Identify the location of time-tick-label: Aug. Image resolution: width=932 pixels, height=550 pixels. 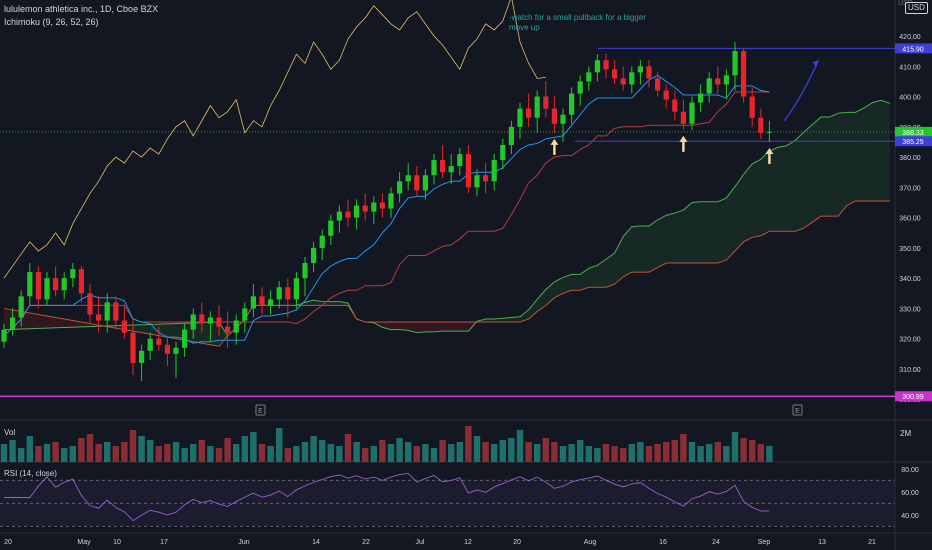
(590, 542).